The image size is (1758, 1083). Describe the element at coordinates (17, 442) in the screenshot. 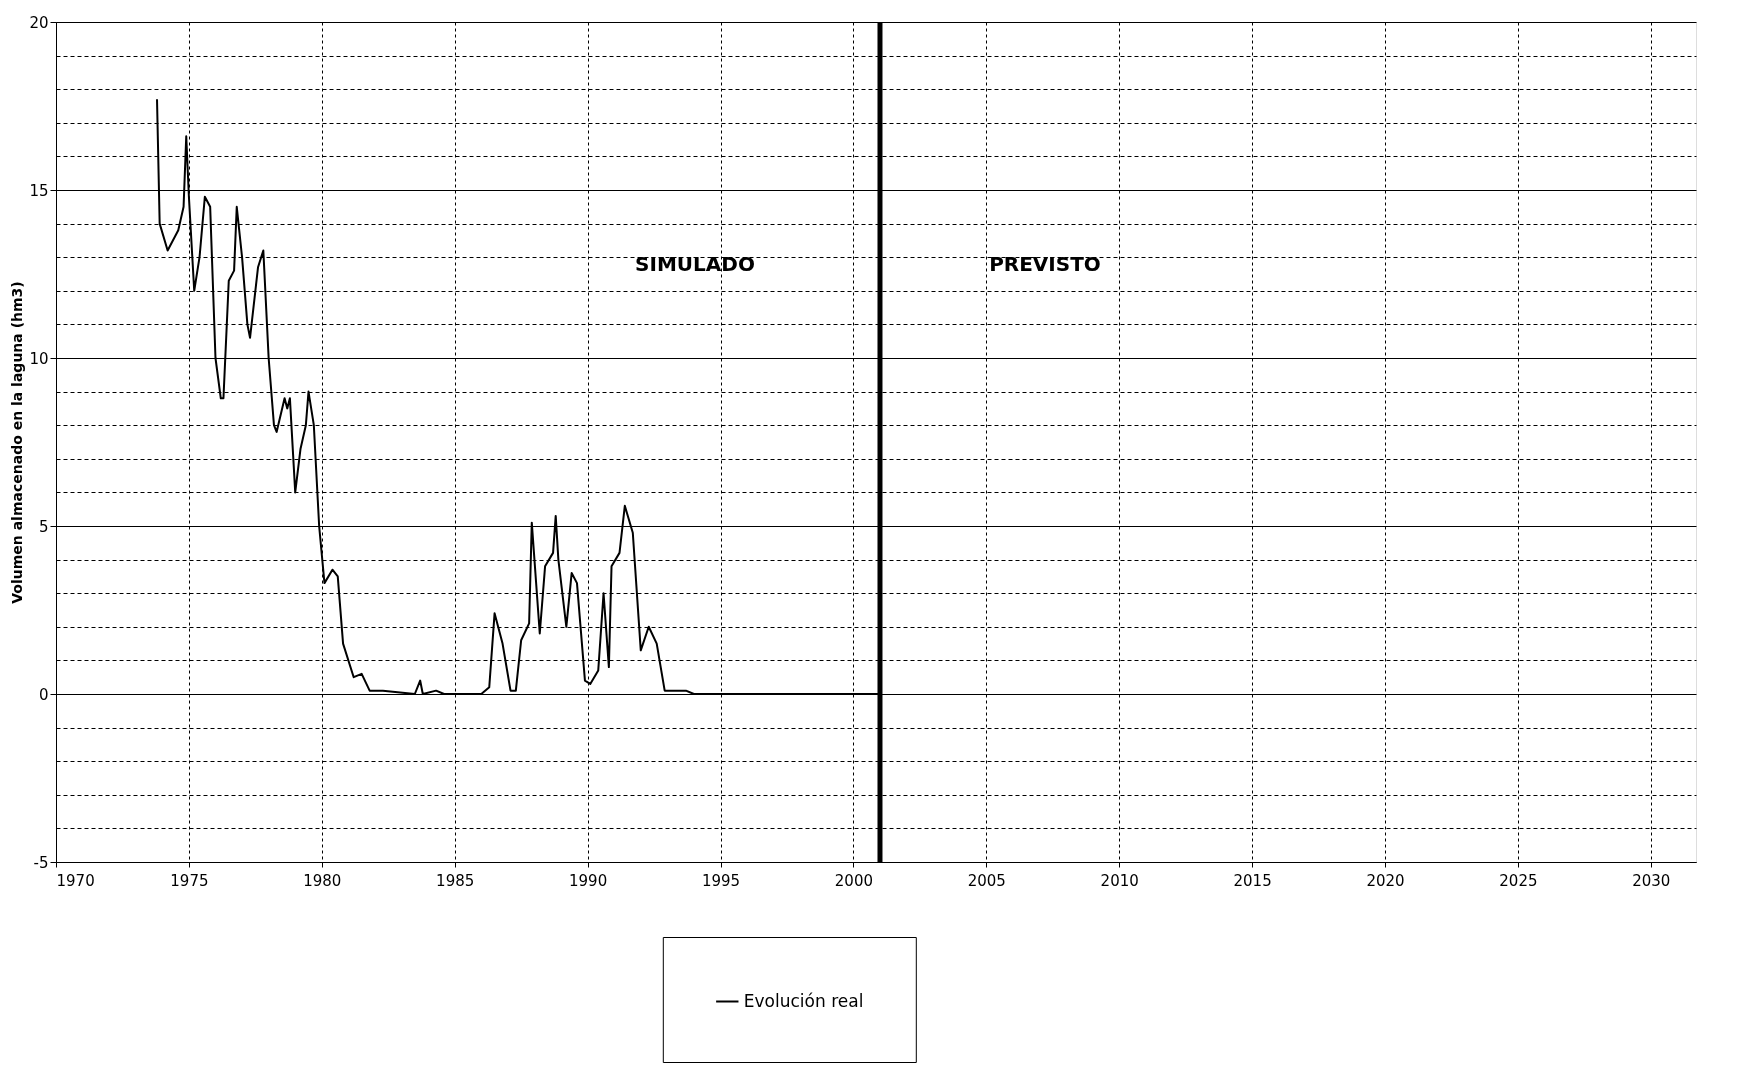

I see `y-axis-title: Volumen almacenado en la laguna (hm3)` at that location.